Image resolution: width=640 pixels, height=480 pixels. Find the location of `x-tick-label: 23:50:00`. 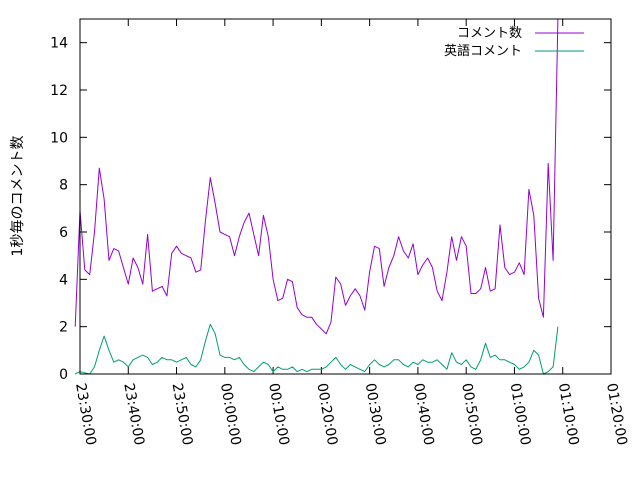

x-tick-label: 23:50:00 is located at coordinates (182, 414).